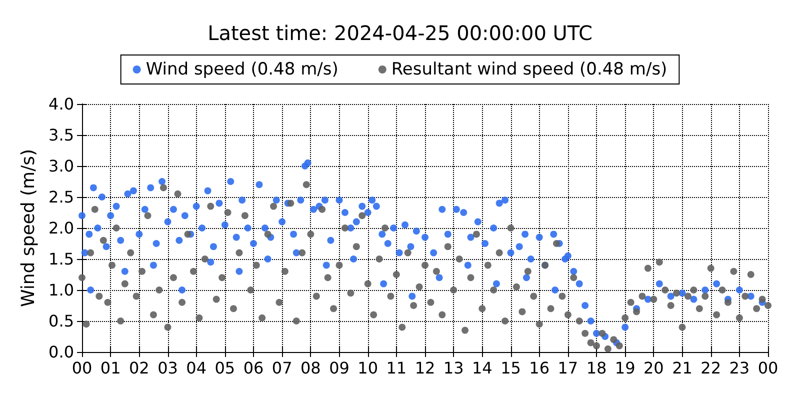  Describe the element at coordinates (61, 259) in the screenshot. I see `y-tick-label: 1.5` at that location.